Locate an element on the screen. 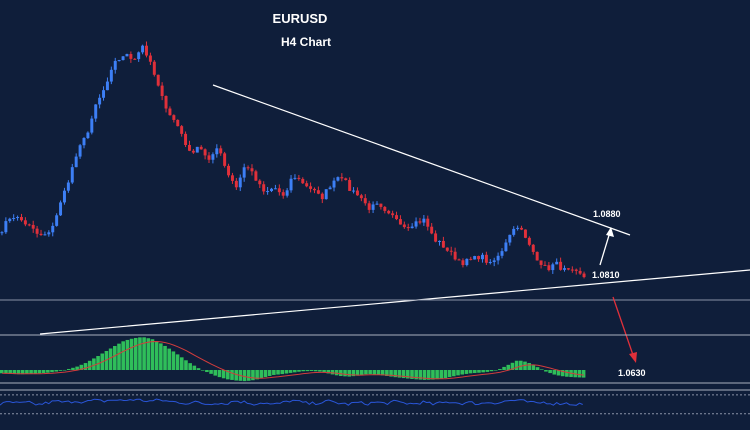  chart-subtitle: H4 Chart is located at coordinates (306, 42).